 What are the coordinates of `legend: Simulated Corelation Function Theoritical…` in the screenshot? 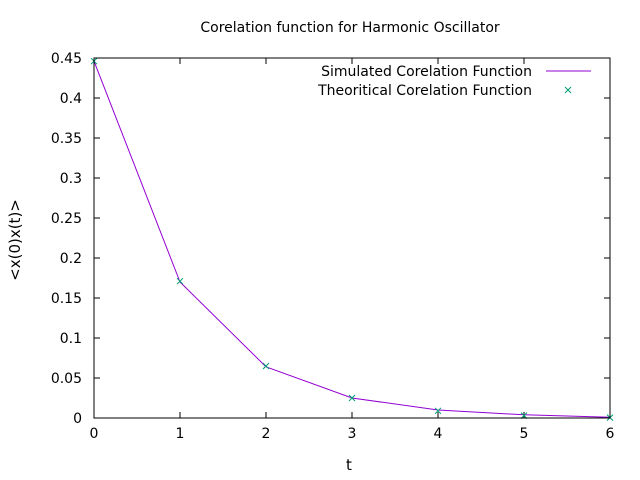 It's located at (454, 81).